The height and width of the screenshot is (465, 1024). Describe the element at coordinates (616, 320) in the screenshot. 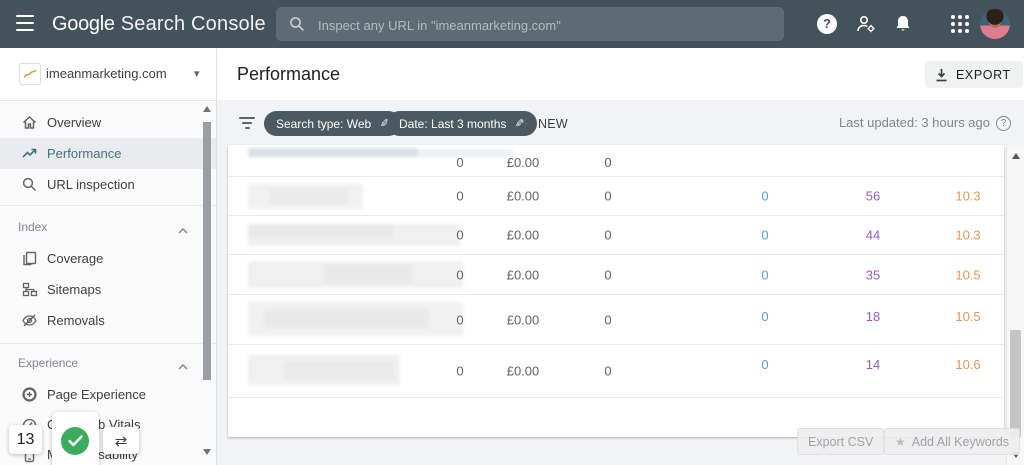

I see `table-row: 0 £0.00 0 0 18 10.5` at that location.